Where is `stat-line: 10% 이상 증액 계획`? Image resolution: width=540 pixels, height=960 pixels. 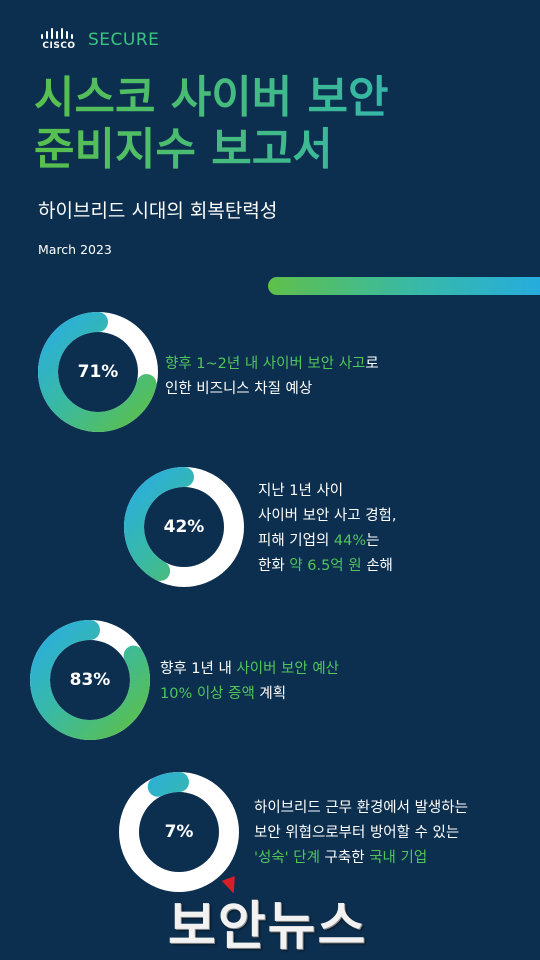
stat-line: 10% 이상 증액 계획 is located at coordinates (249, 694).